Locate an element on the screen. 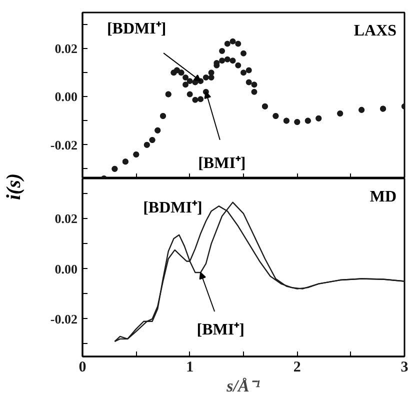 This screenshot has width=408, height=404. text: LAXS is located at coordinates (375, 31).